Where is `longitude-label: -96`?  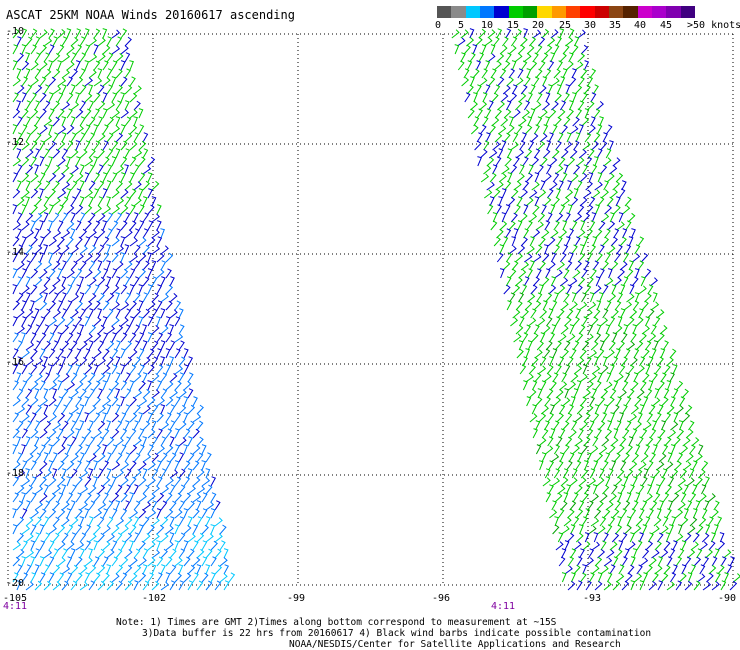
longitude-label: -96 is located at coordinates (441, 598).